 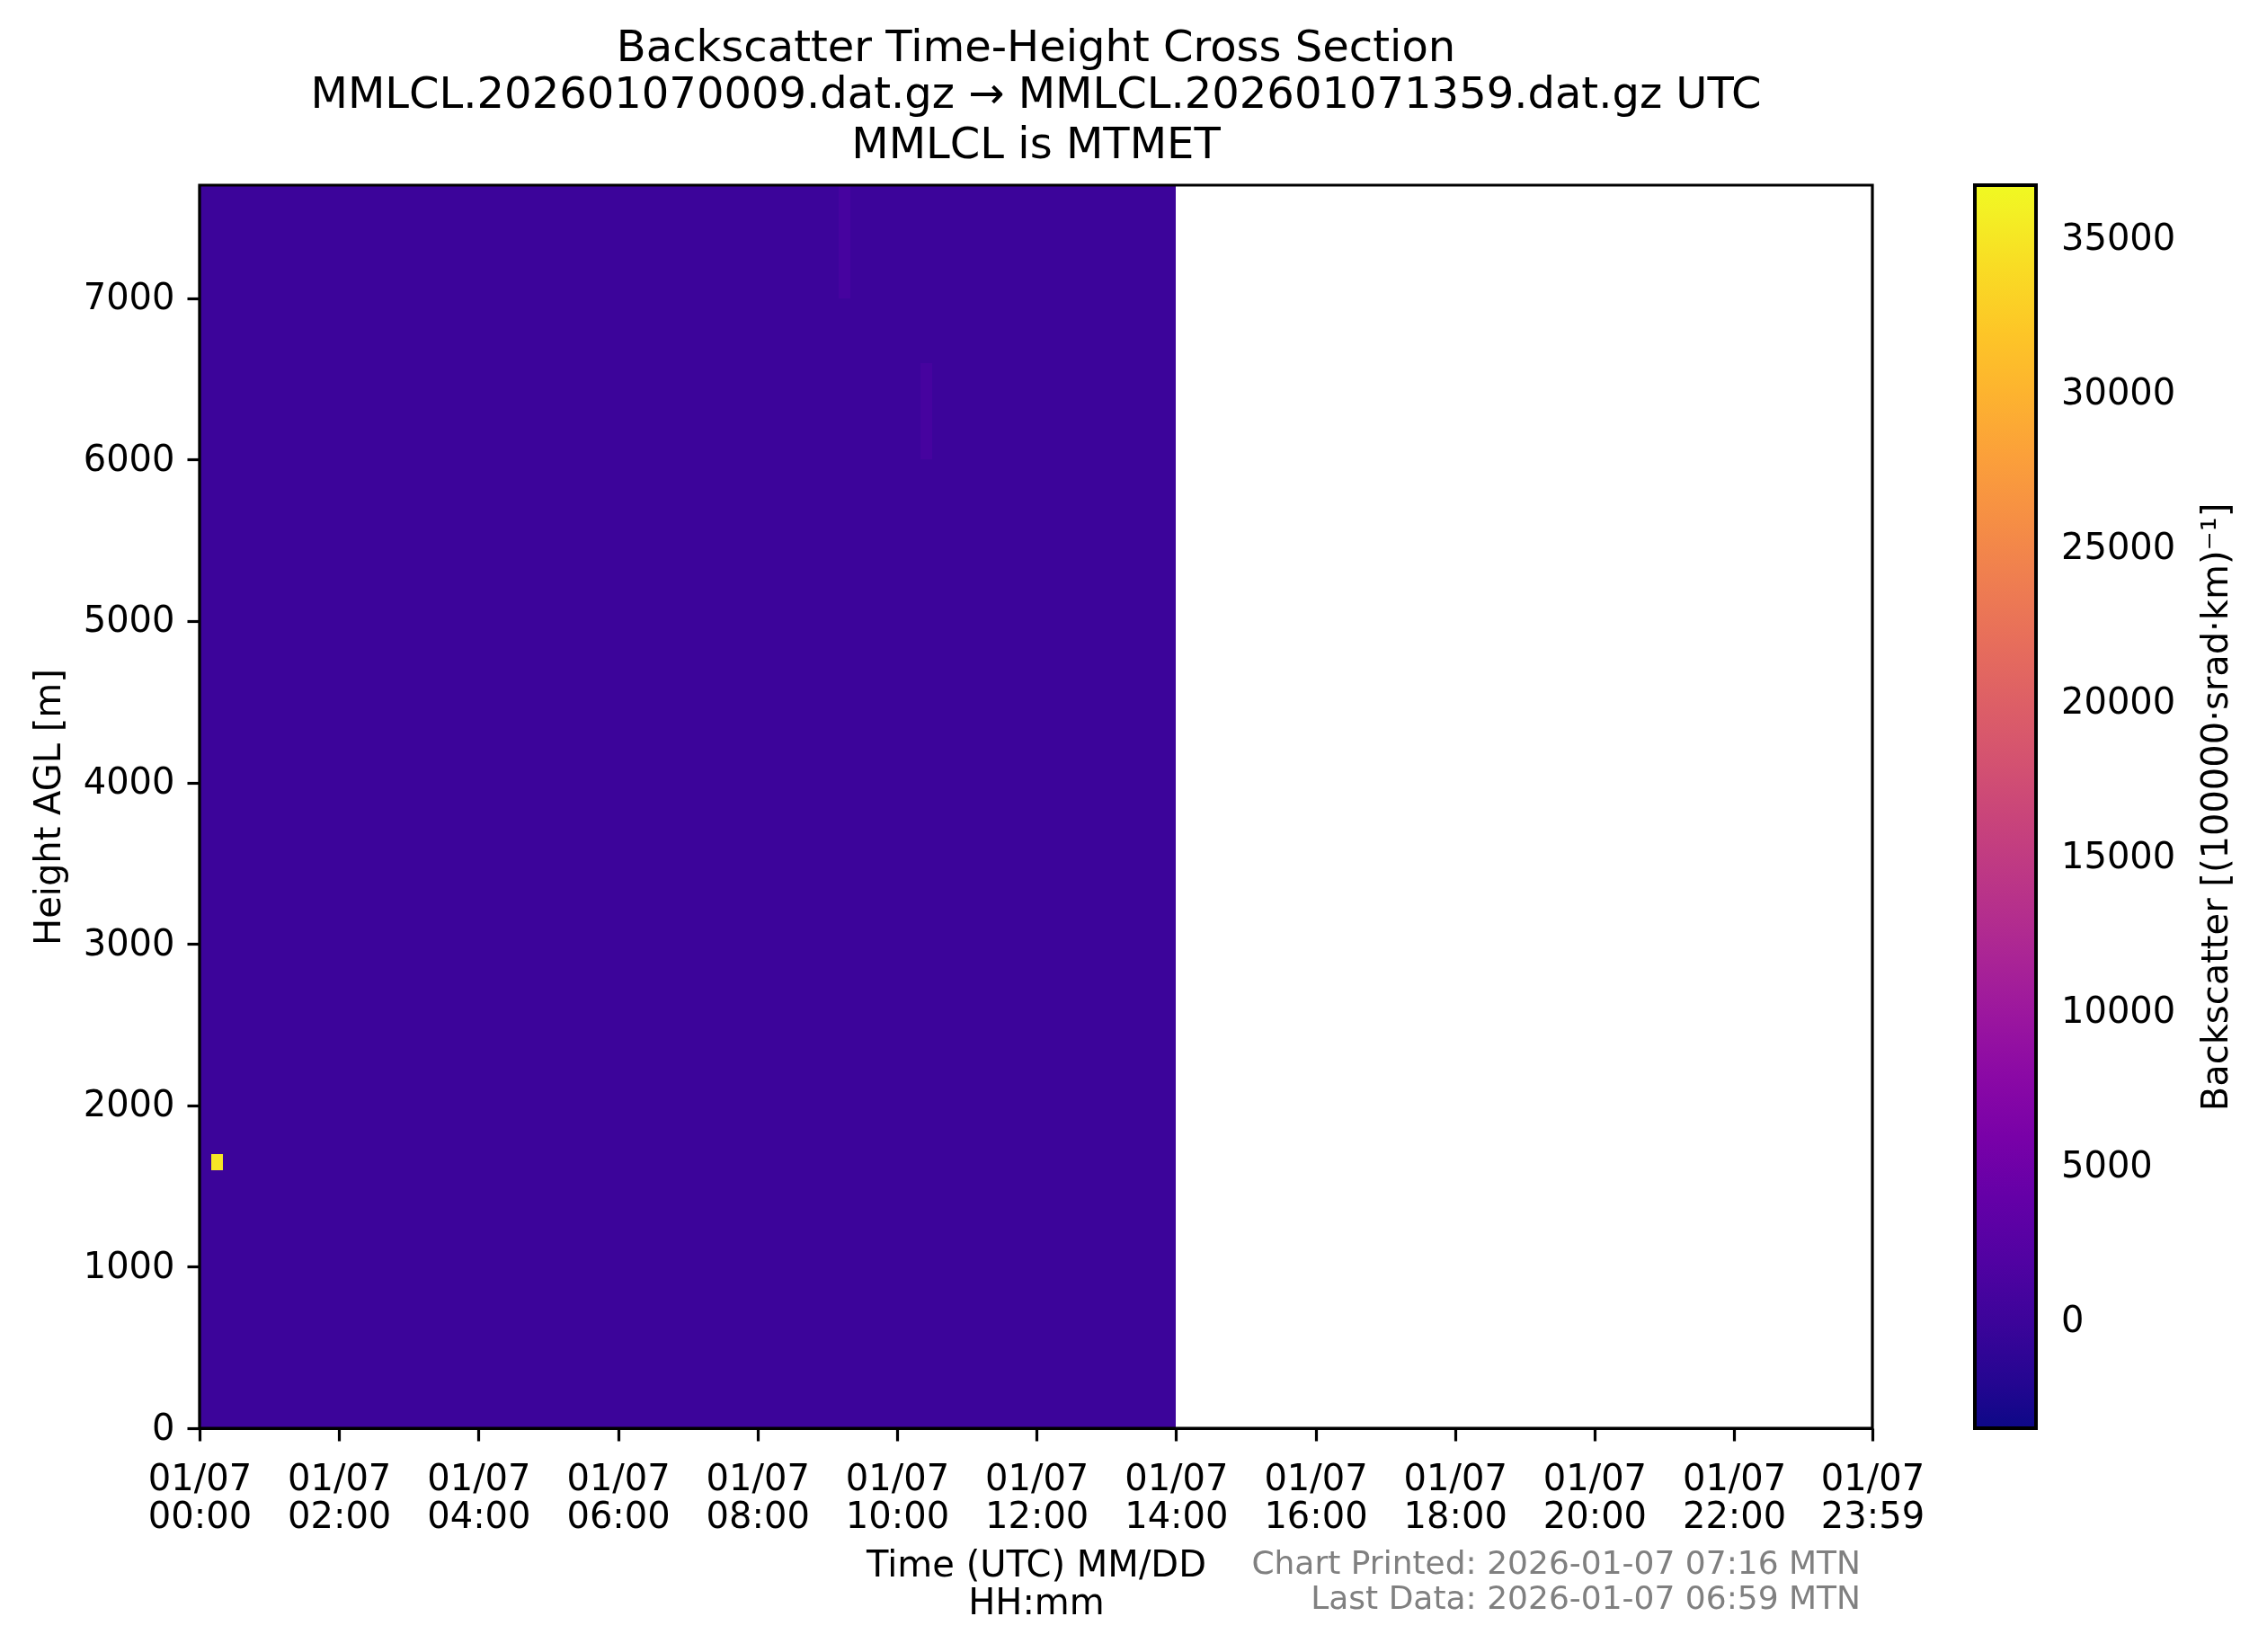 What do you see at coordinates (129, 942) in the screenshot?
I see `y-tick-label: 3000` at bounding box center [129, 942].